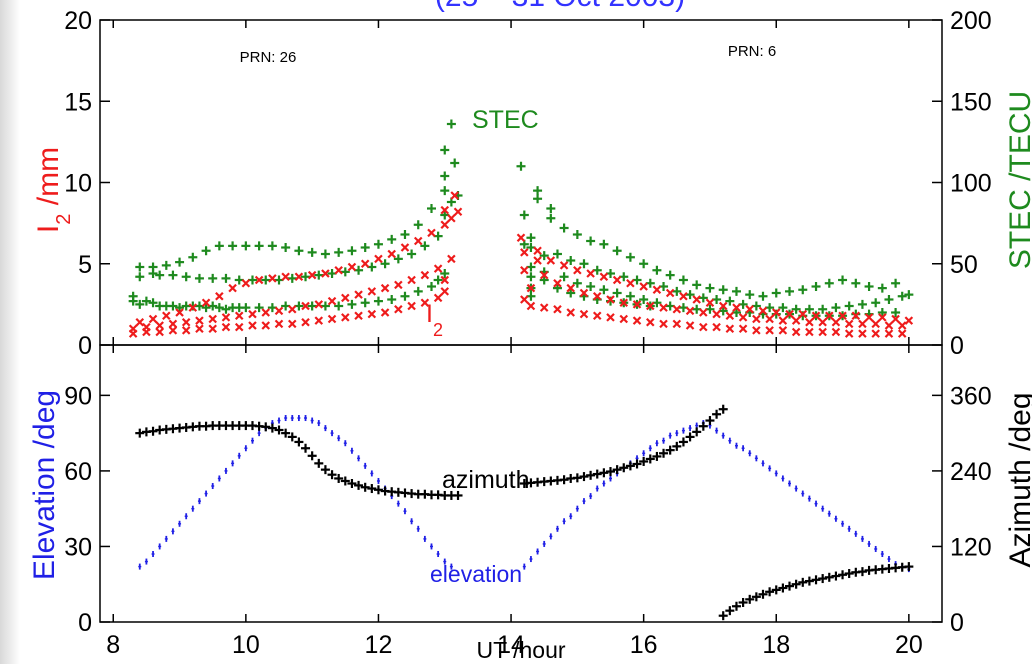 This screenshot has height=664, width=1032. What do you see at coordinates (246, 645) in the screenshot?
I see `x-tick-label: 10` at bounding box center [246, 645].